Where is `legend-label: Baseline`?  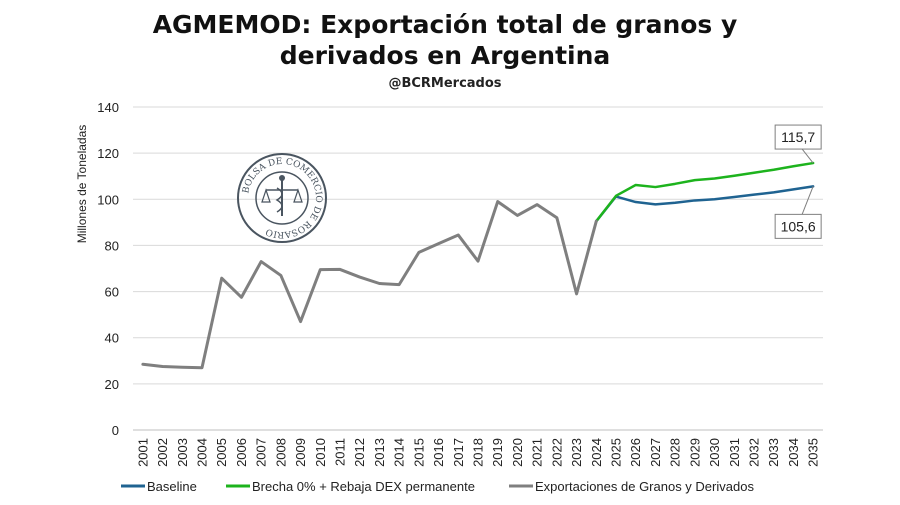
legend-label: Baseline is located at coordinates (172, 486).